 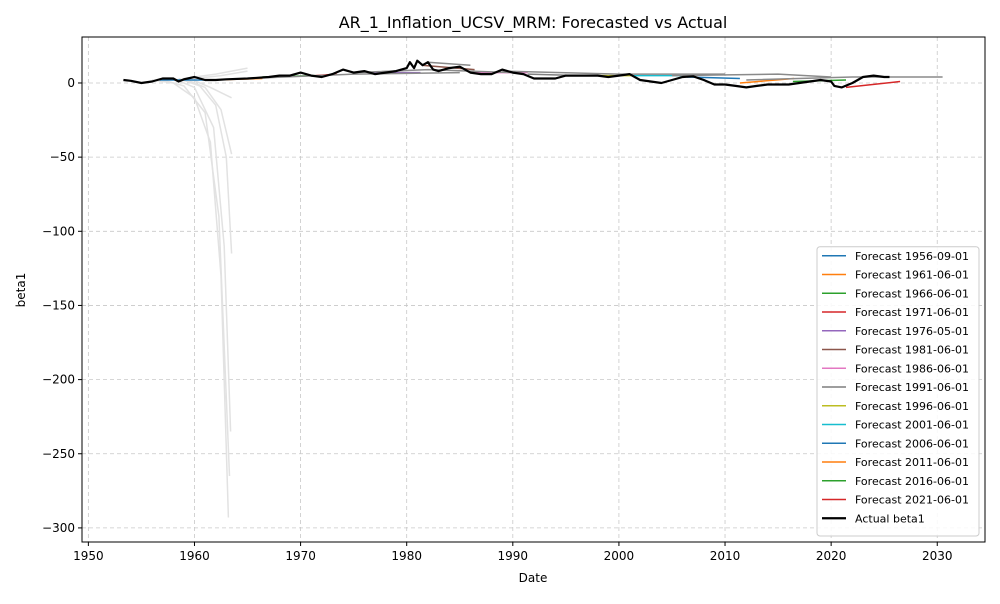 I want to click on x-tick-label: 2010, so click(x=725, y=556).